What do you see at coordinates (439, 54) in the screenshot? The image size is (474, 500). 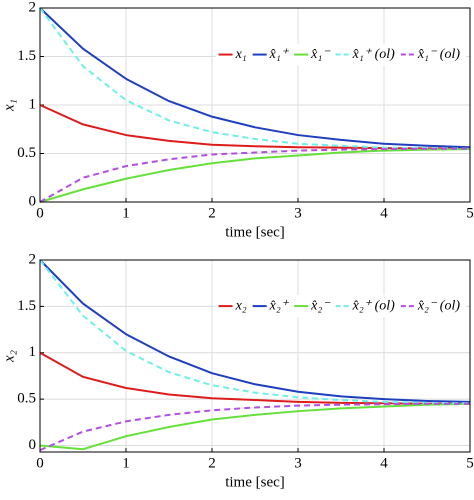 I see `legend-label: x̂₁⁻ (ol)` at bounding box center [439, 54].